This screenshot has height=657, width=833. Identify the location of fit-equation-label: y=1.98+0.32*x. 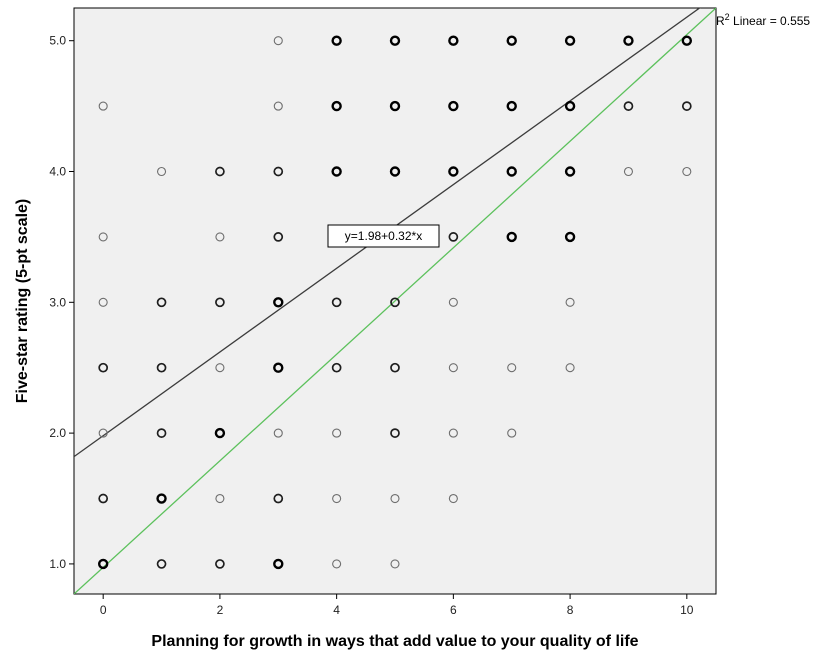
(383, 236).